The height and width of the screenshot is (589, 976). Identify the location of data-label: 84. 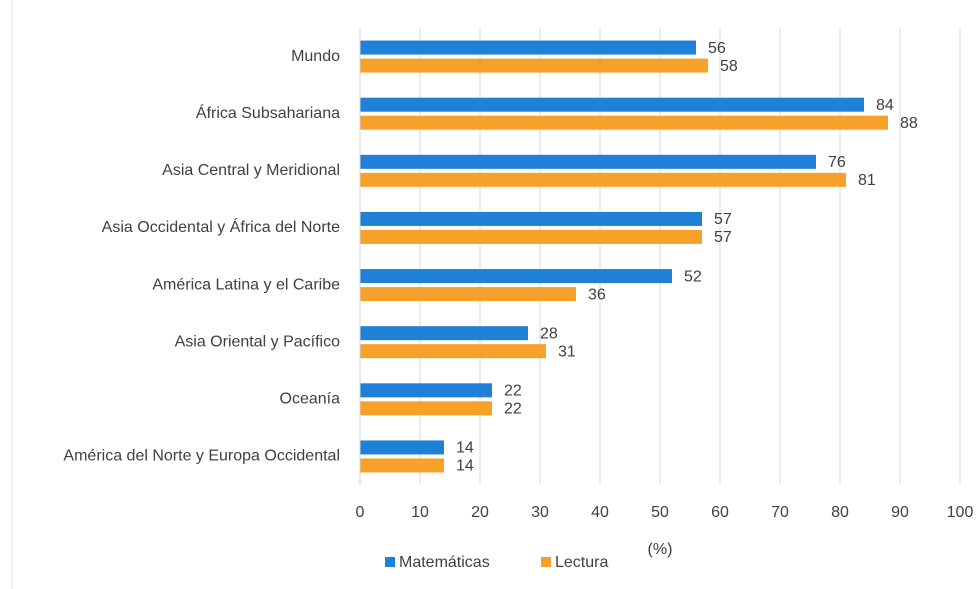
(885, 105).